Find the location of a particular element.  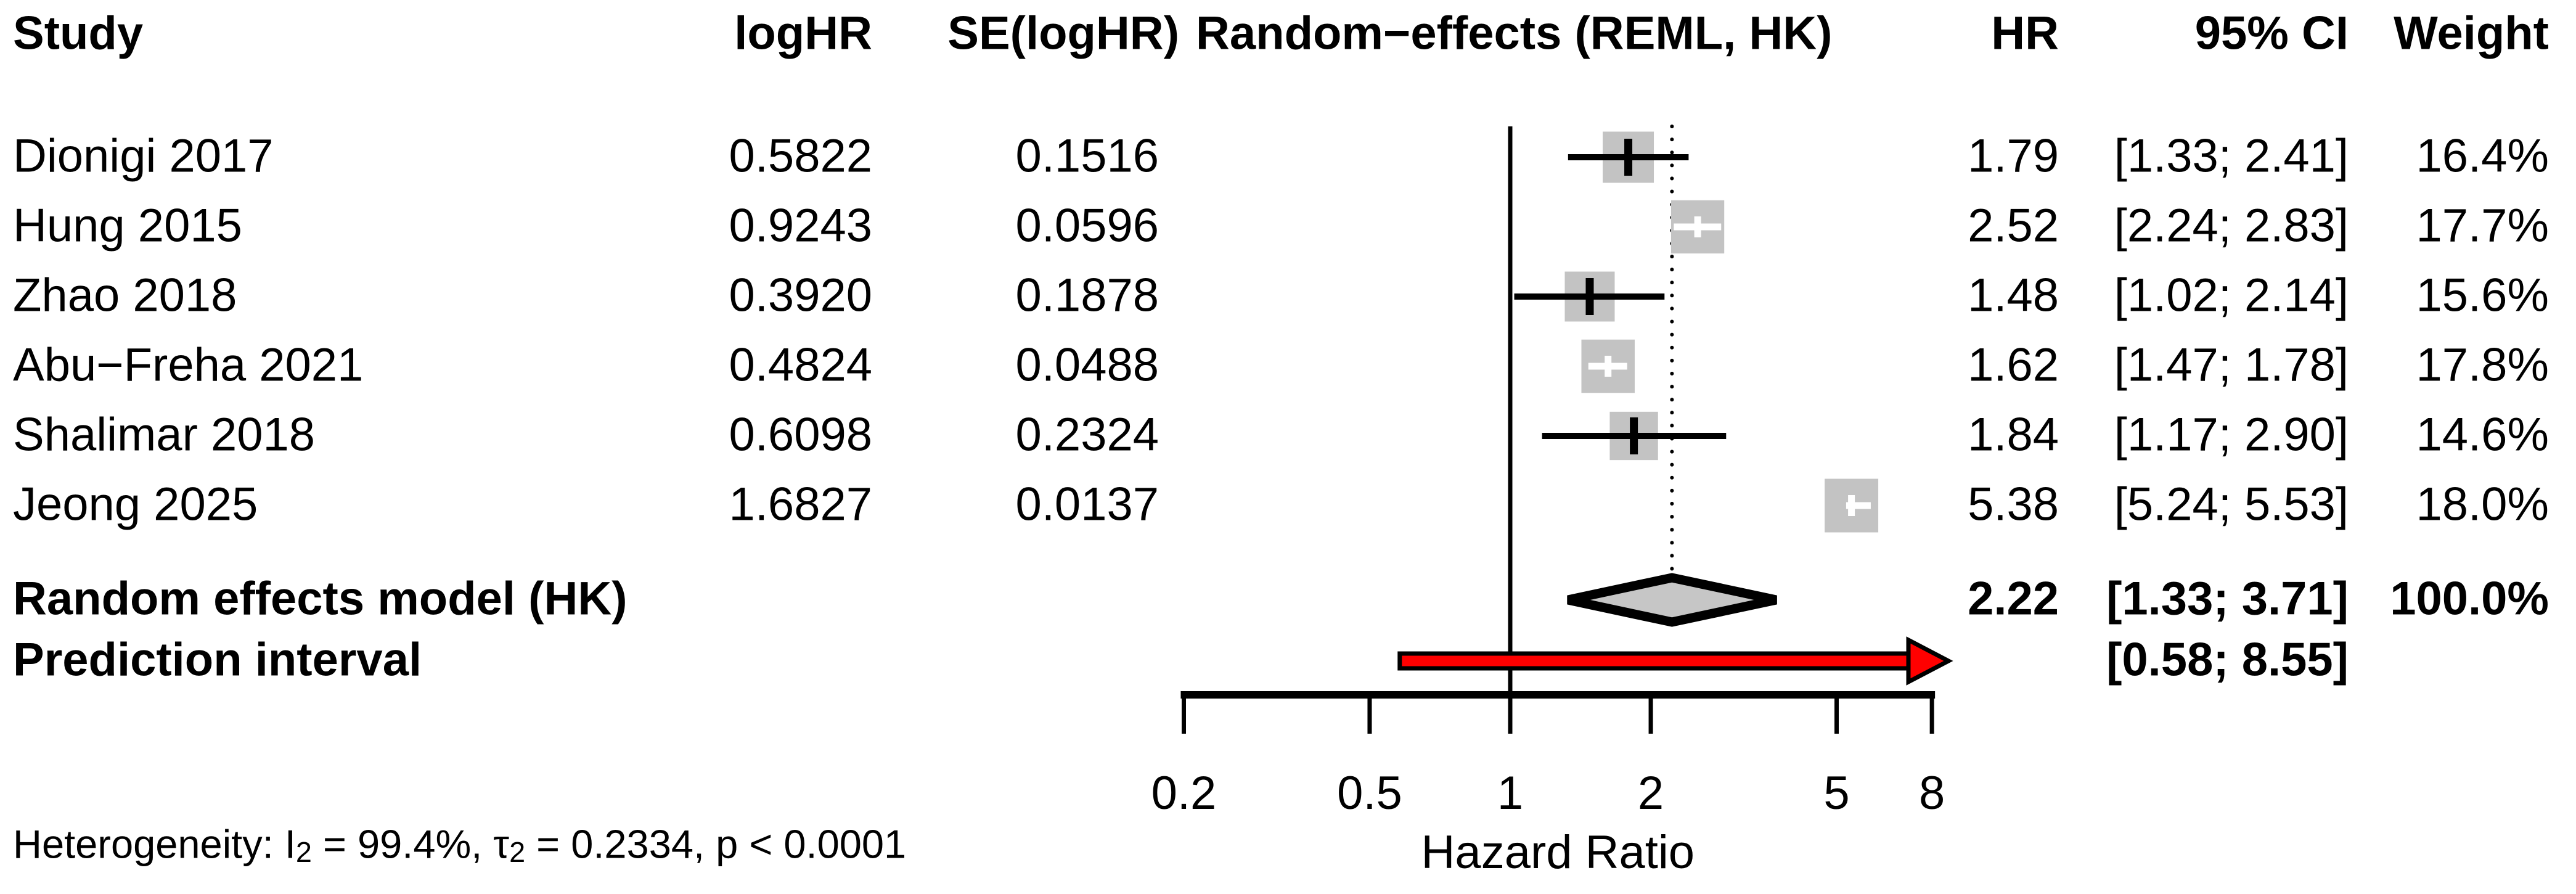

header-hr: HR is located at coordinates (2025, 33).